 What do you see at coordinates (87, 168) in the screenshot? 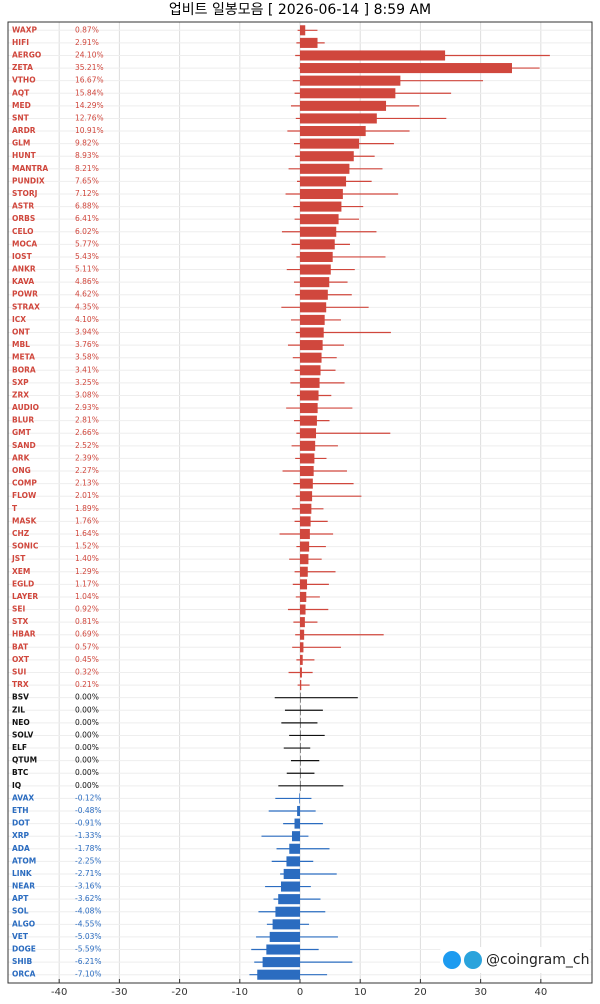
I see `value-label: 8.21%` at bounding box center [87, 168].